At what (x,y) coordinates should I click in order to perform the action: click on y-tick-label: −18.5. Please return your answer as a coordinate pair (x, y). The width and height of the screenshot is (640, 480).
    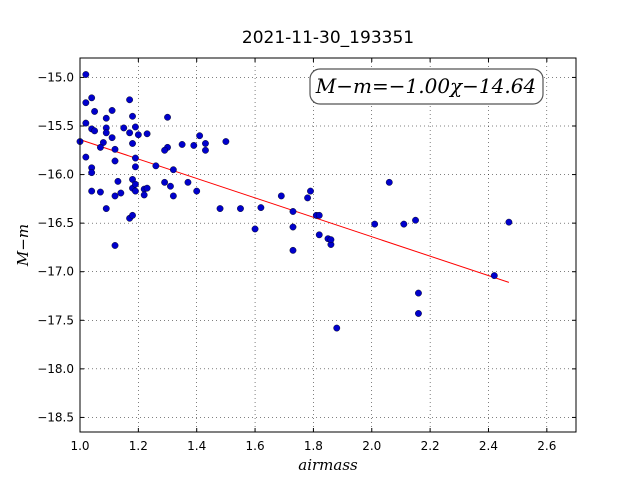
    Looking at the image, I should click on (55, 417).